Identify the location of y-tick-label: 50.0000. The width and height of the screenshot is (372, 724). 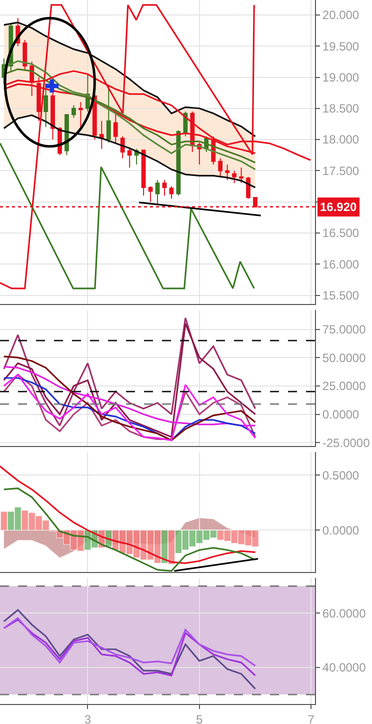
(344, 357).